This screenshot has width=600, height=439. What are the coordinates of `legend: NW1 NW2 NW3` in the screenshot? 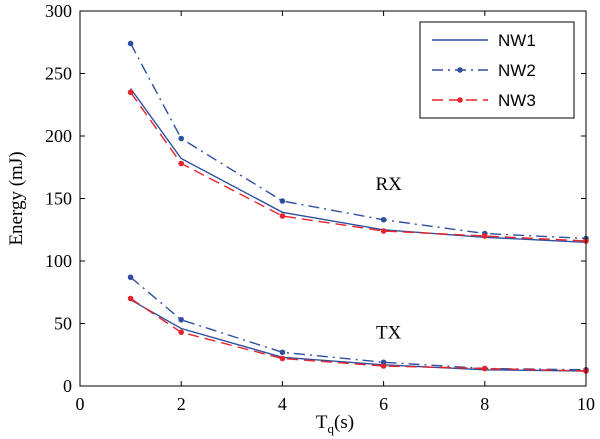 It's located at (497, 70).